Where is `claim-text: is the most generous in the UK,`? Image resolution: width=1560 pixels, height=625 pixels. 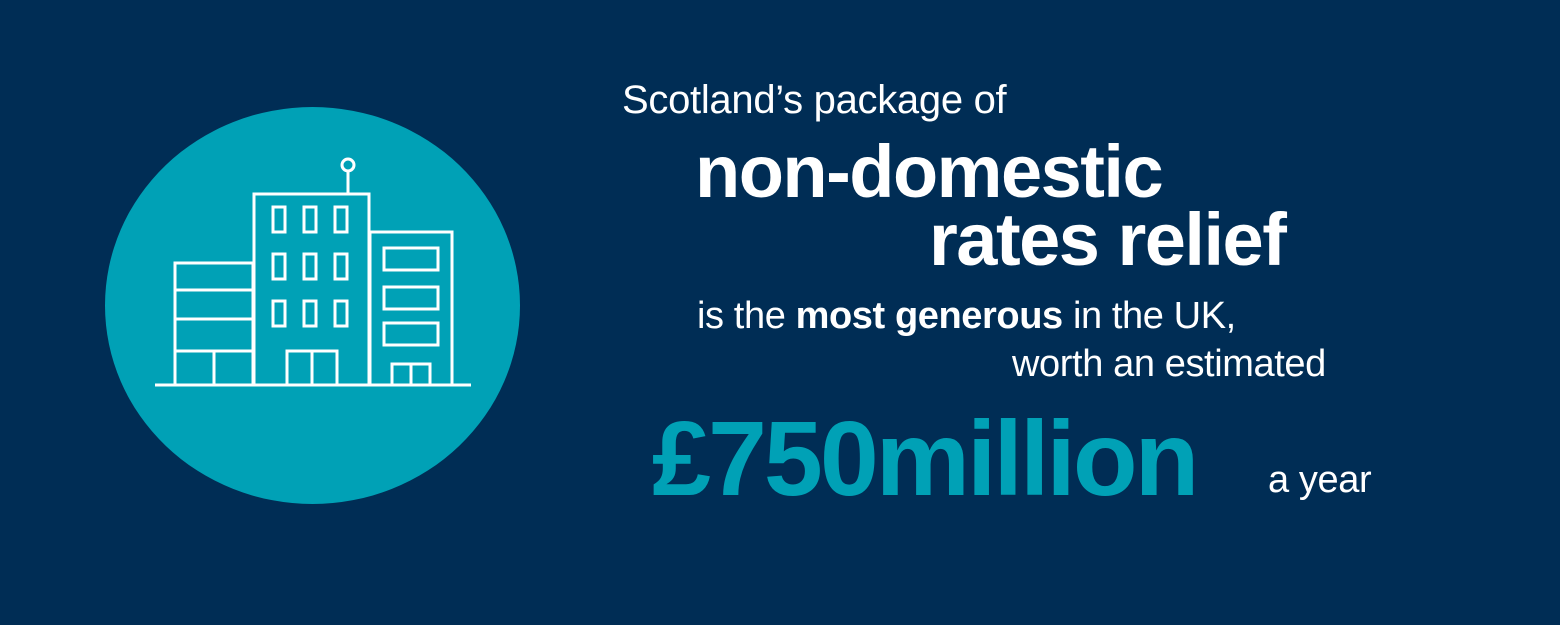
claim-text: is the most generous in the UK, is located at coordinates (966, 316).